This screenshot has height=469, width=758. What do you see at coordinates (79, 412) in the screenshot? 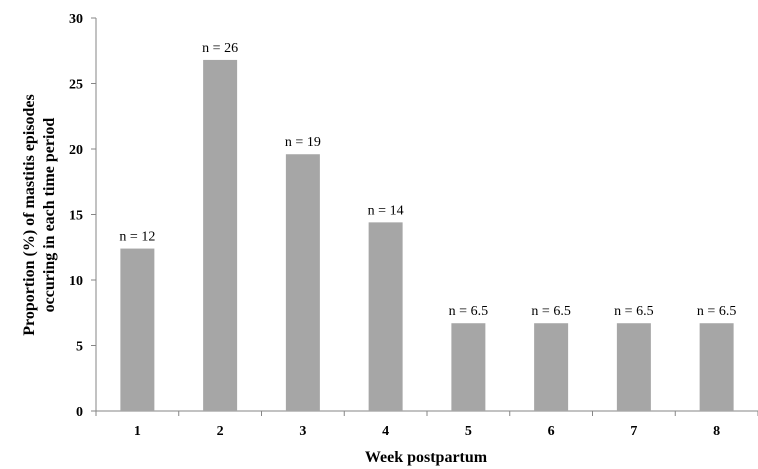
I see `y-tick-label: 0` at bounding box center [79, 412].